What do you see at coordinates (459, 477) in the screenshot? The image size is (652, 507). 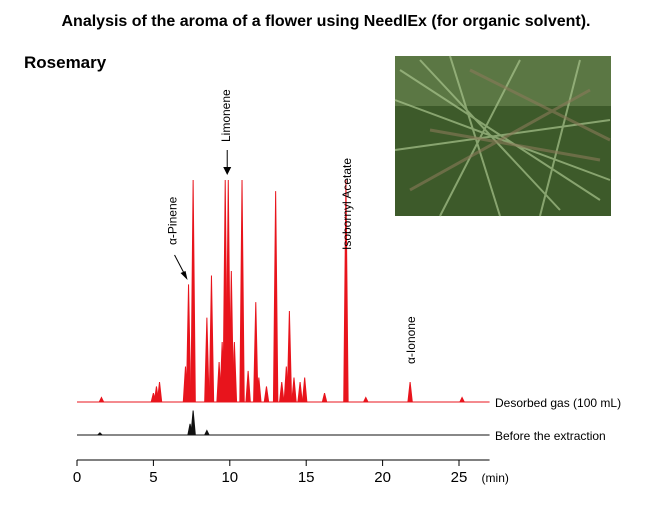 I see `x-tick-label: 25` at bounding box center [459, 477].